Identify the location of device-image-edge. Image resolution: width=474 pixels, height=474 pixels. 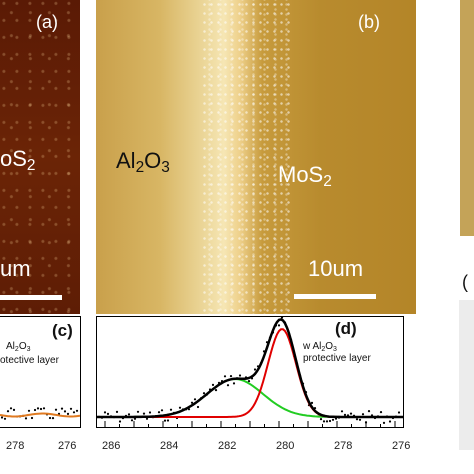
(466, 375).